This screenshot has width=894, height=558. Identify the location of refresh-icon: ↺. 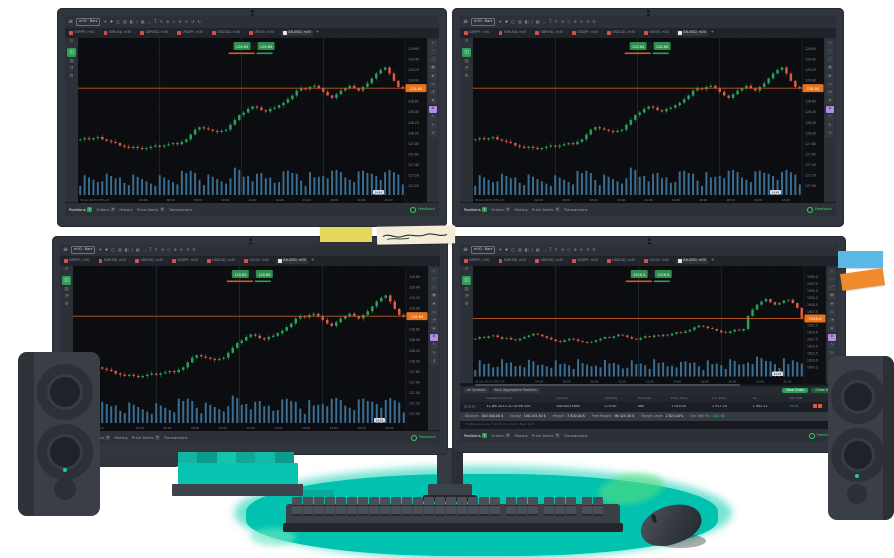
(830, 134).